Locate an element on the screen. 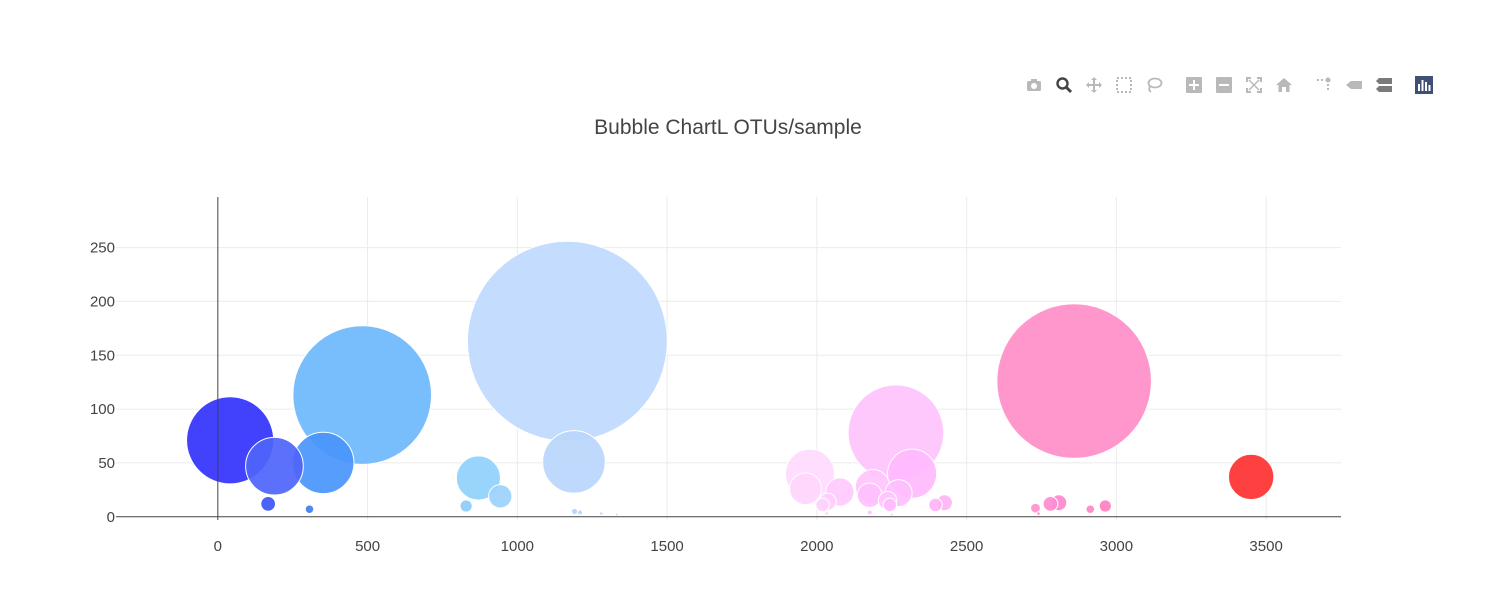 This screenshot has width=1511, height=592. x-tick-label: 0 is located at coordinates (218, 546).